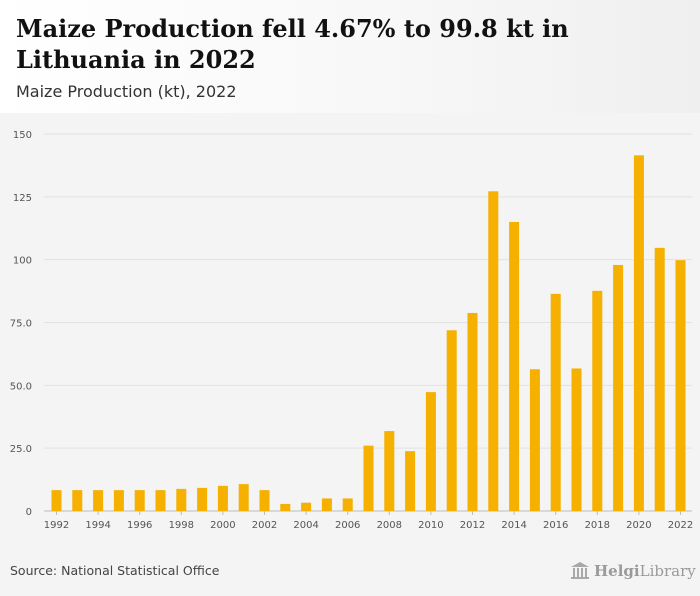 The width and height of the screenshot is (700, 596). I want to click on x-tick-label: 2010, so click(430, 525).